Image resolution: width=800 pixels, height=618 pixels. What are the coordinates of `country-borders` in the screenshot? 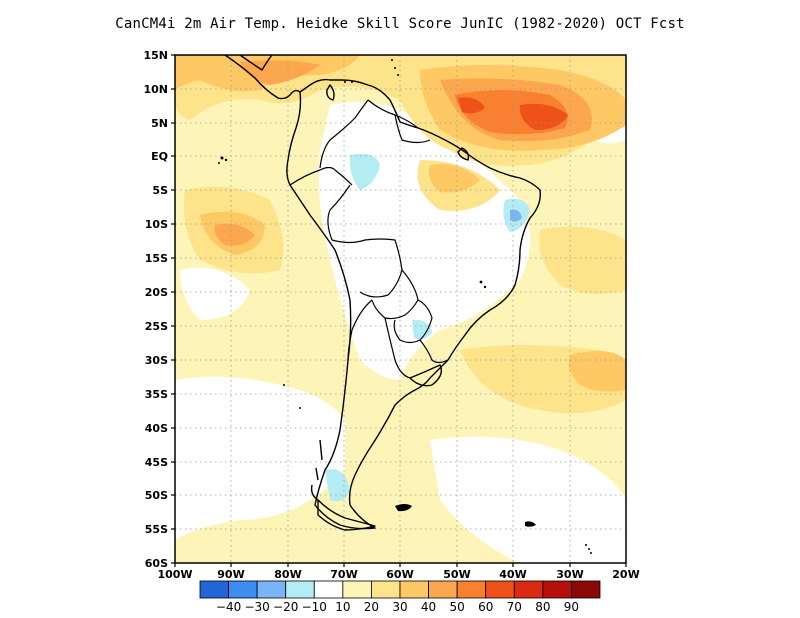 It's located at (369, 239).